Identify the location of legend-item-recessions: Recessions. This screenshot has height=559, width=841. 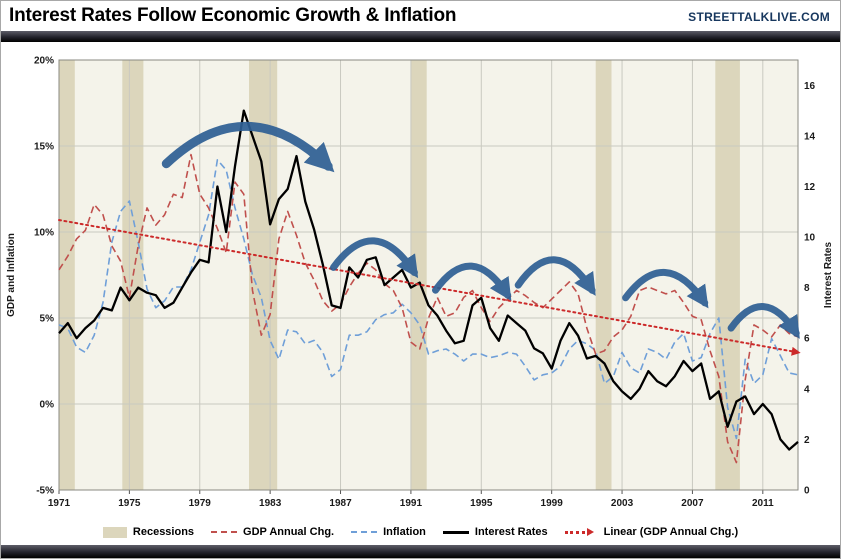
(148, 532).